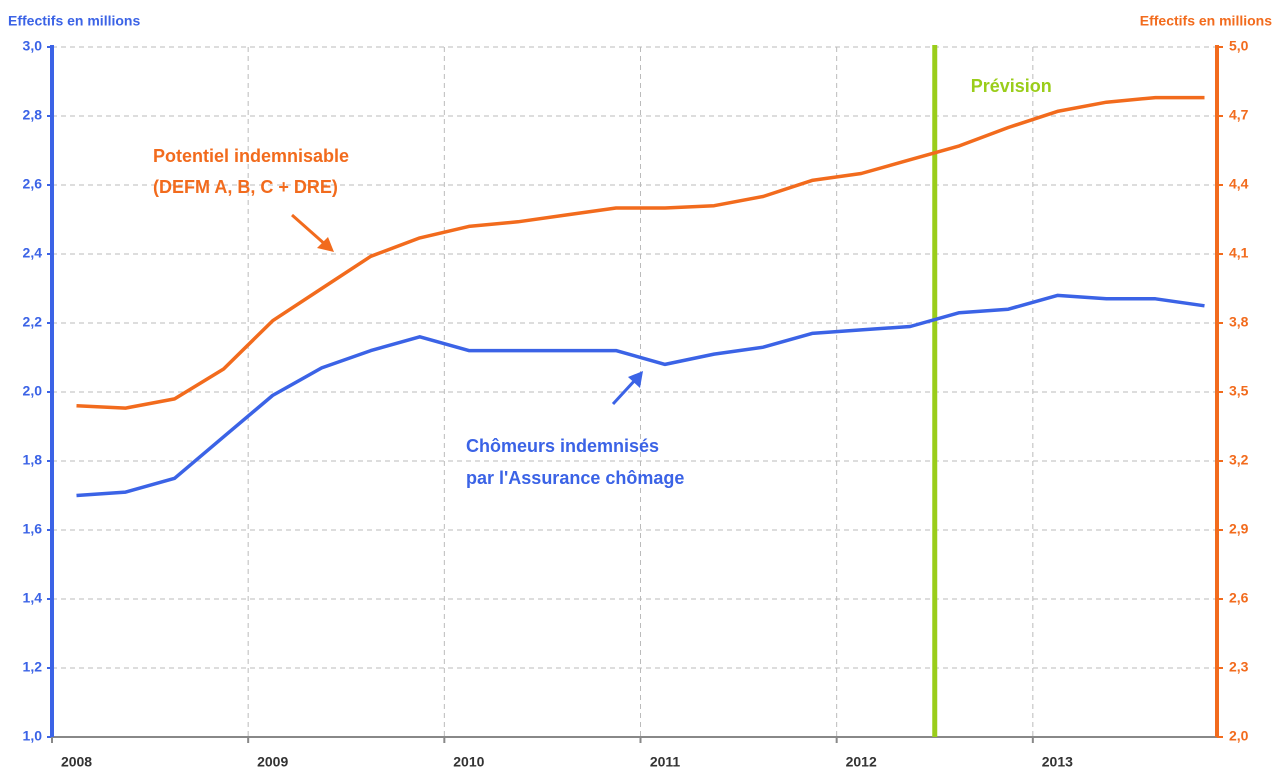  What do you see at coordinates (1239, 184) in the screenshot?
I see `y2-tick-label: 4,4` at bounding box center [1239, 184].